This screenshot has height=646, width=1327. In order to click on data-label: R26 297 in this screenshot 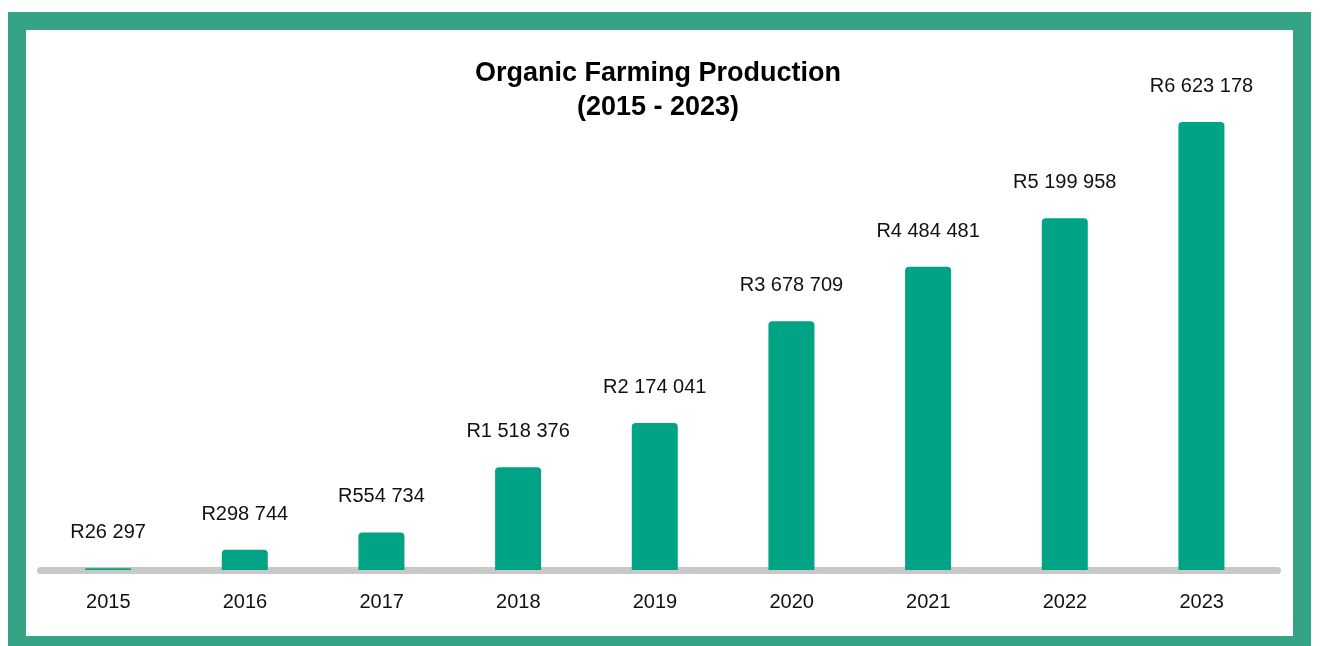, I will do `click(108, 531)`.